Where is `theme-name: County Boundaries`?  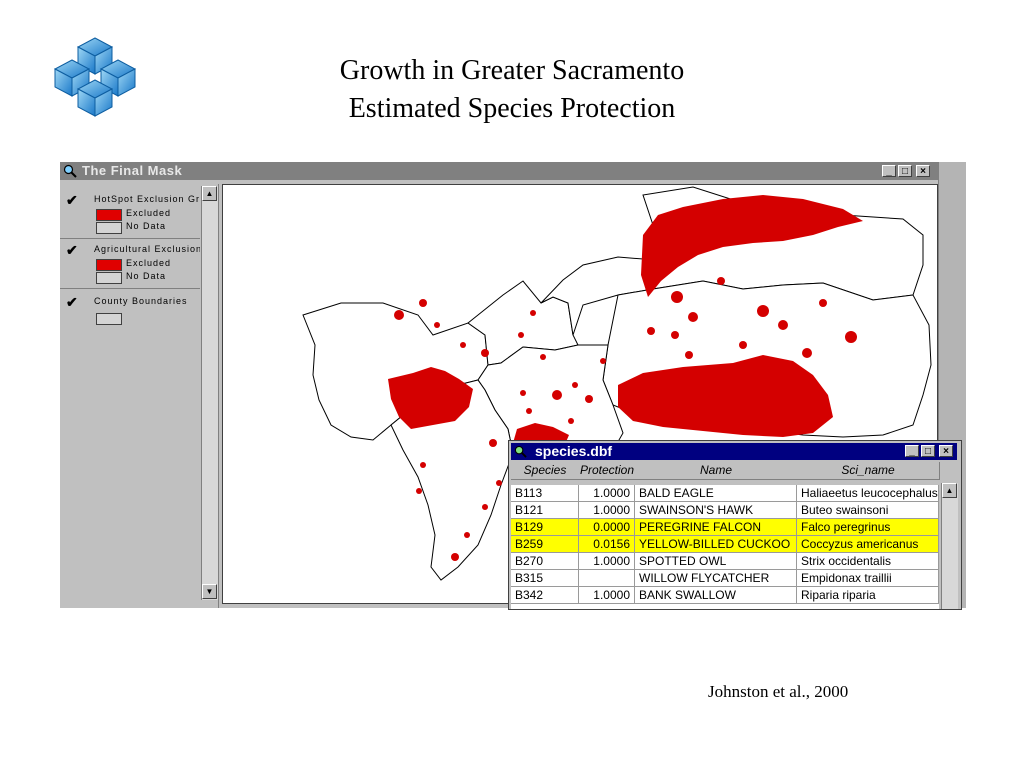
theme-name: County Boundaries is located at coordinates (141, 301).